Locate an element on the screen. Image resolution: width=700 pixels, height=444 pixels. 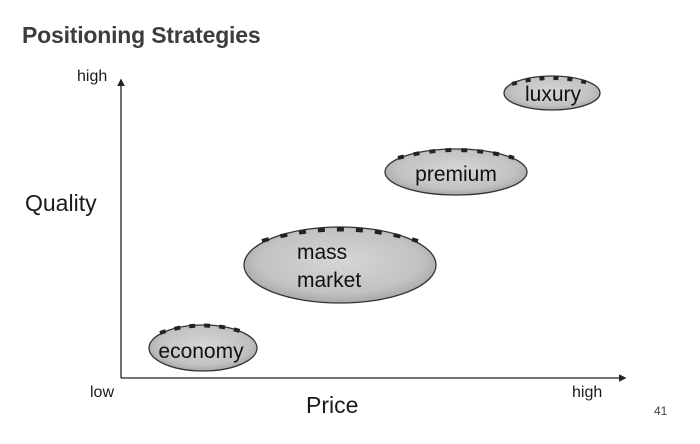
mass-market-ellipse is located at coordinates (340, 265).